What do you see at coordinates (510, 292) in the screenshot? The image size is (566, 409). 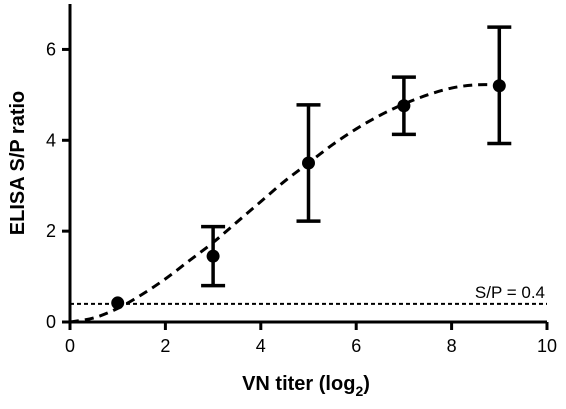 I see `reference-line-label: S/P = 0.4` at bounding box center [510, 292].